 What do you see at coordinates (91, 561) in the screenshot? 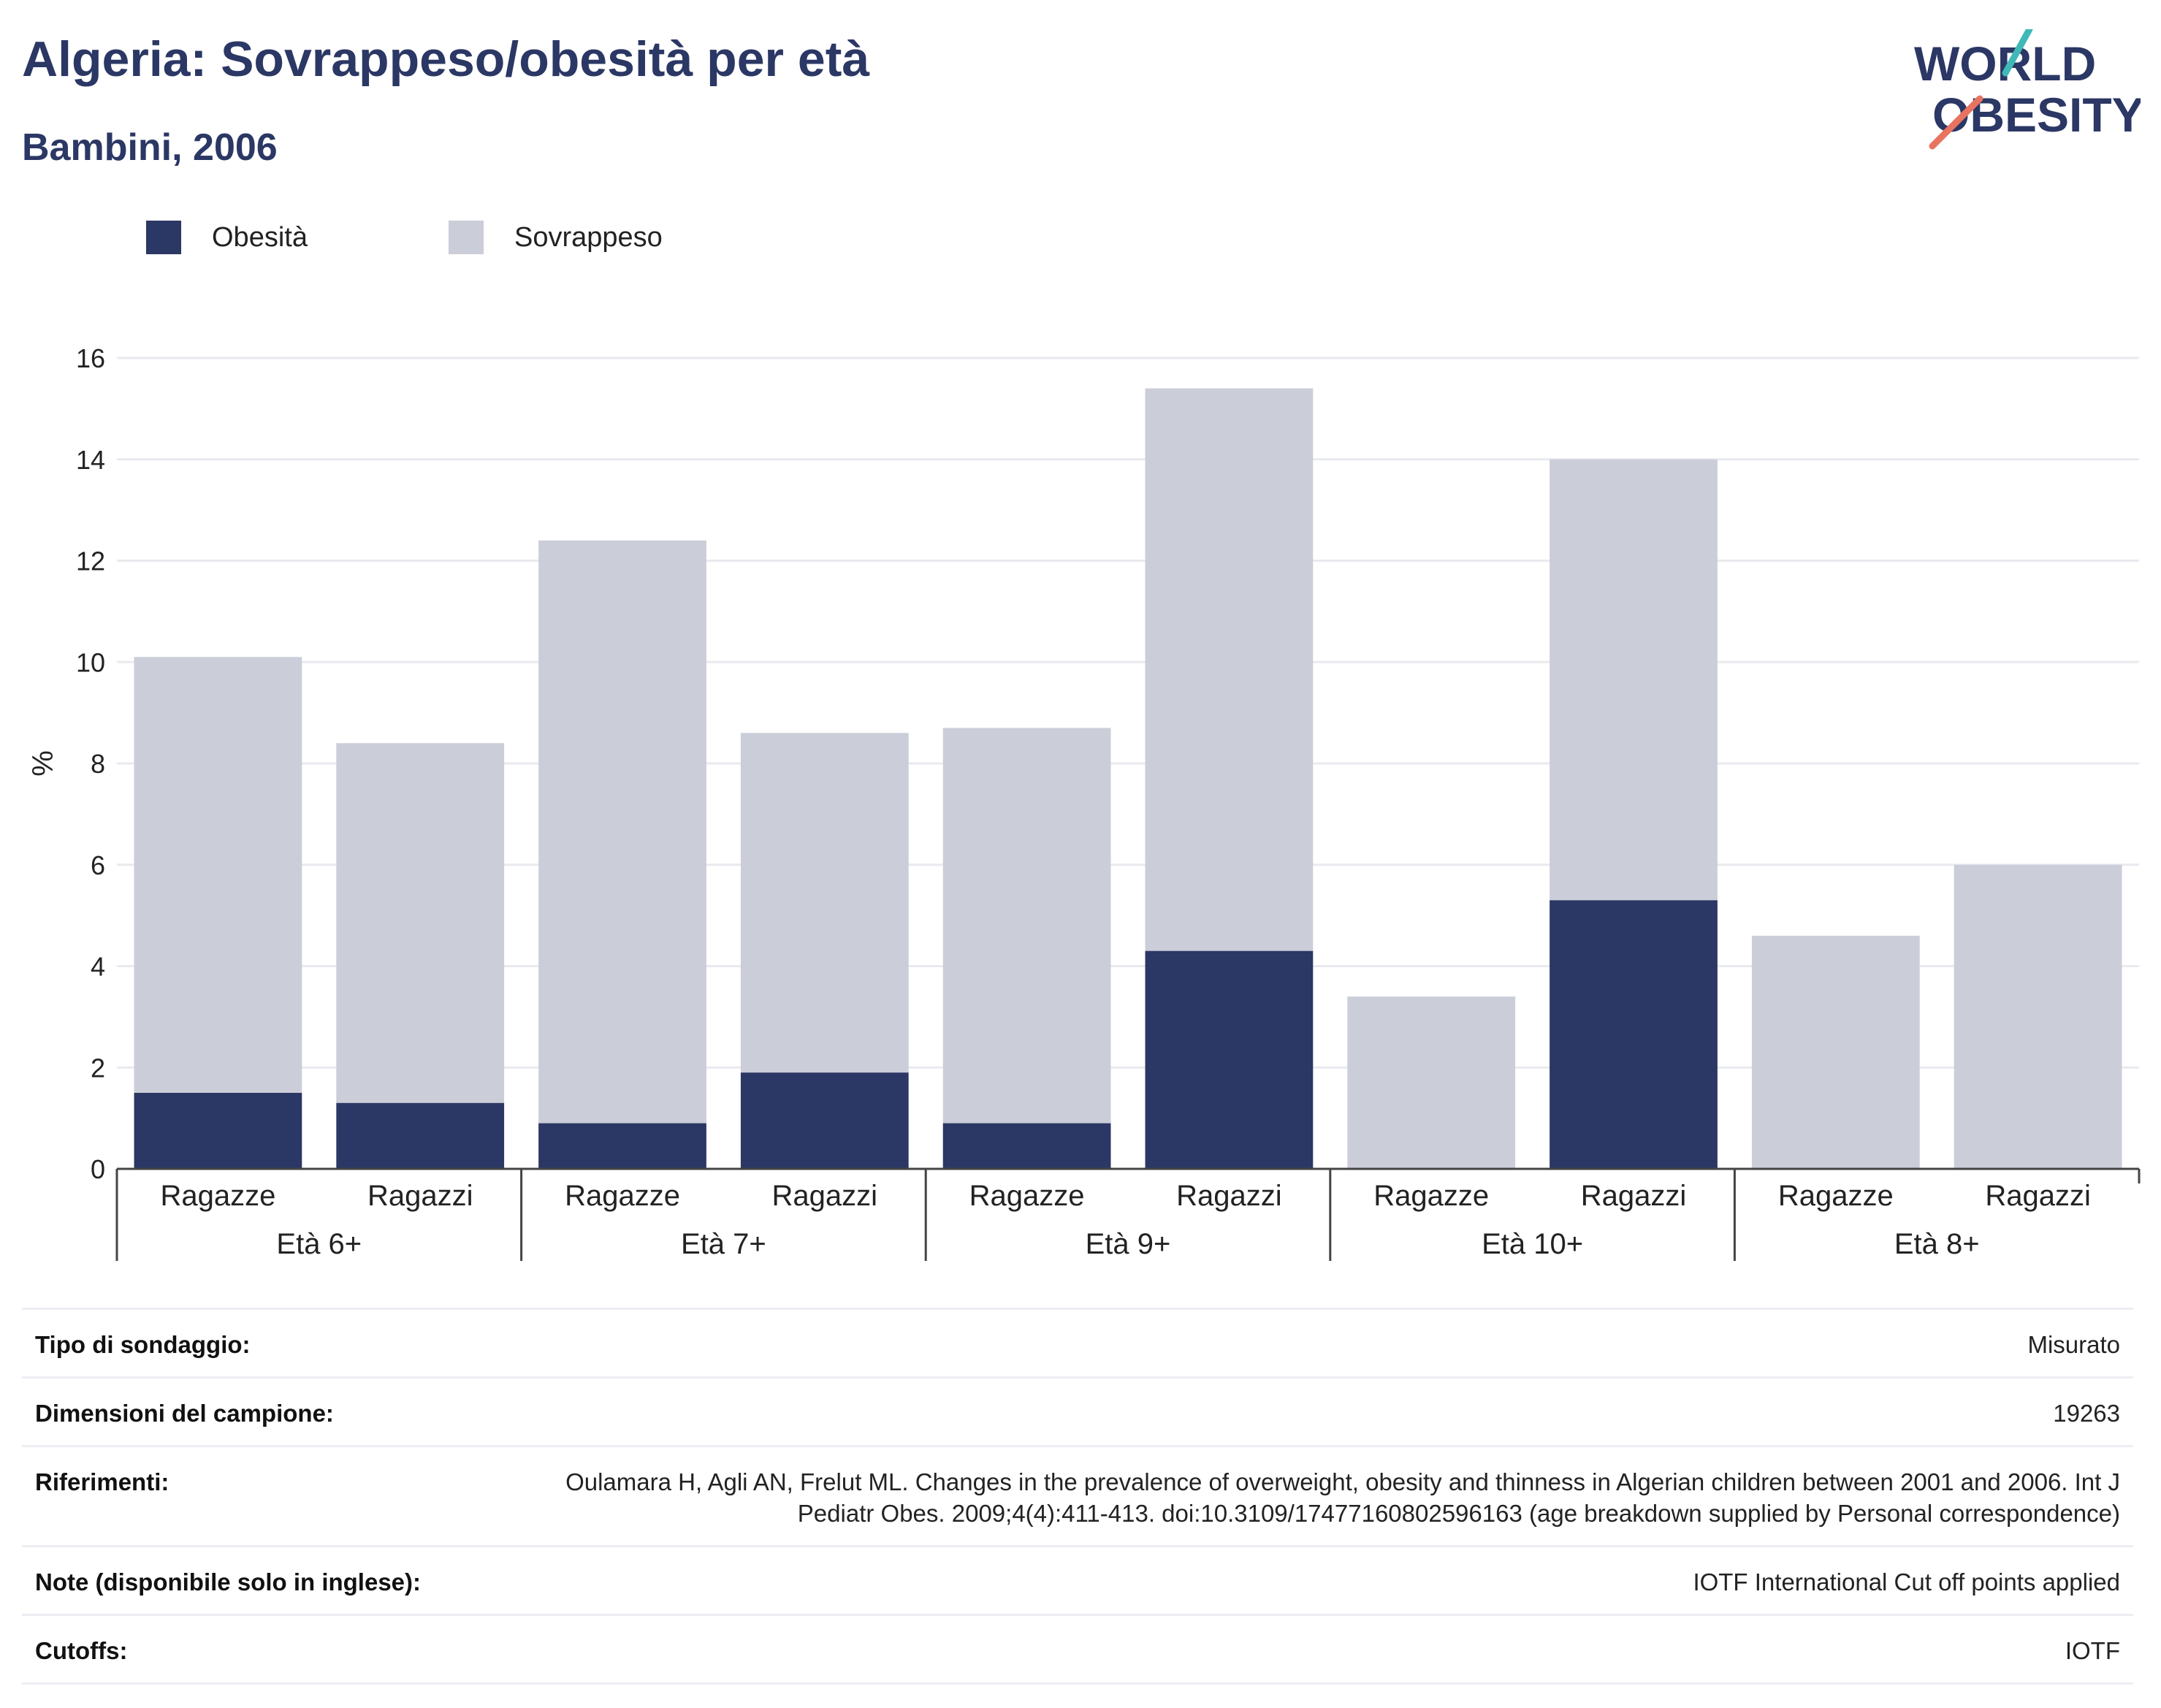
I see `y-tick-label: 12` at bounding box center [91, 561].